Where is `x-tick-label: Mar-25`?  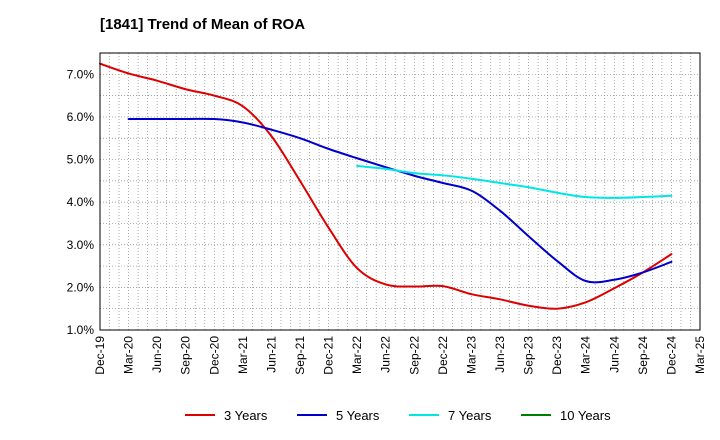
x-tick-label: Mar-25 is located at coordinates (700, 355).